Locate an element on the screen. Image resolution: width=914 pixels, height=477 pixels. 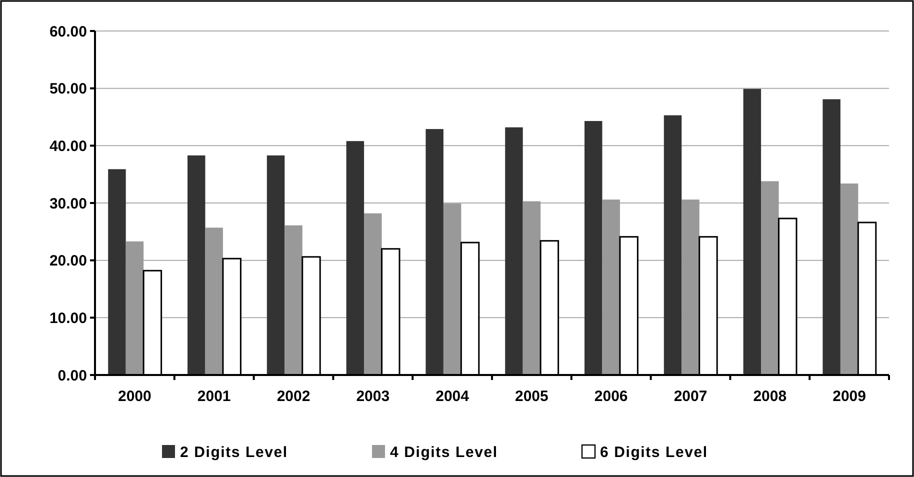
x-tick-label: 2006 is located at coordinates (611, 396).